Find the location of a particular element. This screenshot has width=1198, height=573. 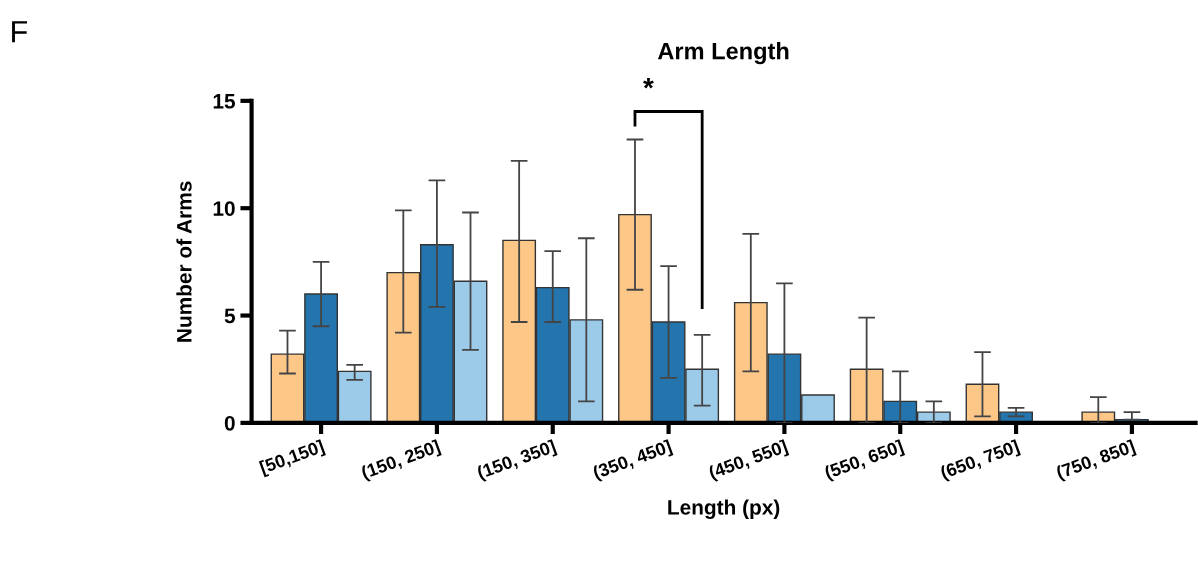

x-tick-label: (450, 550] is located at coordinates (748, 461).